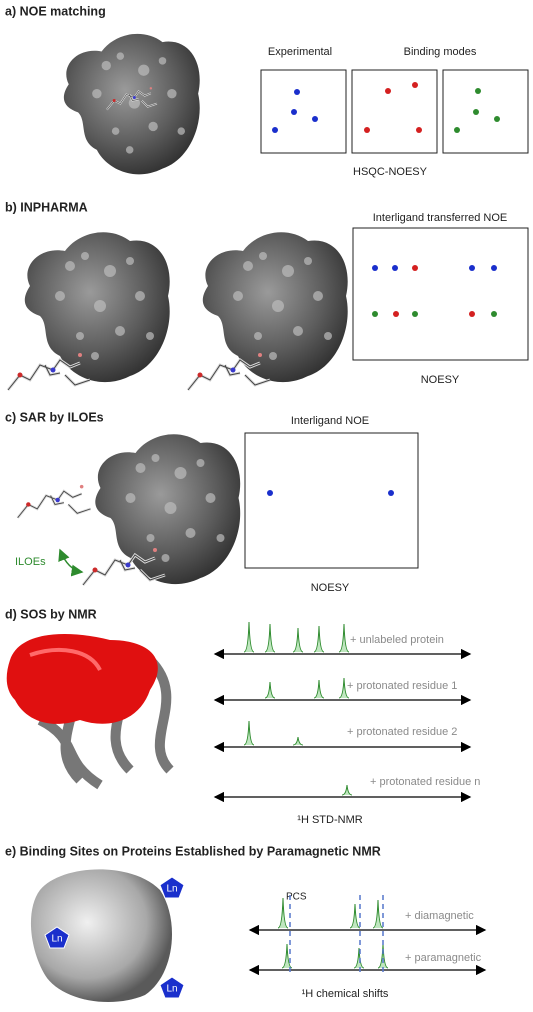 The image size is (533, 1012). I want to click on label: Interligand transferred NOE, so click(440, 218).